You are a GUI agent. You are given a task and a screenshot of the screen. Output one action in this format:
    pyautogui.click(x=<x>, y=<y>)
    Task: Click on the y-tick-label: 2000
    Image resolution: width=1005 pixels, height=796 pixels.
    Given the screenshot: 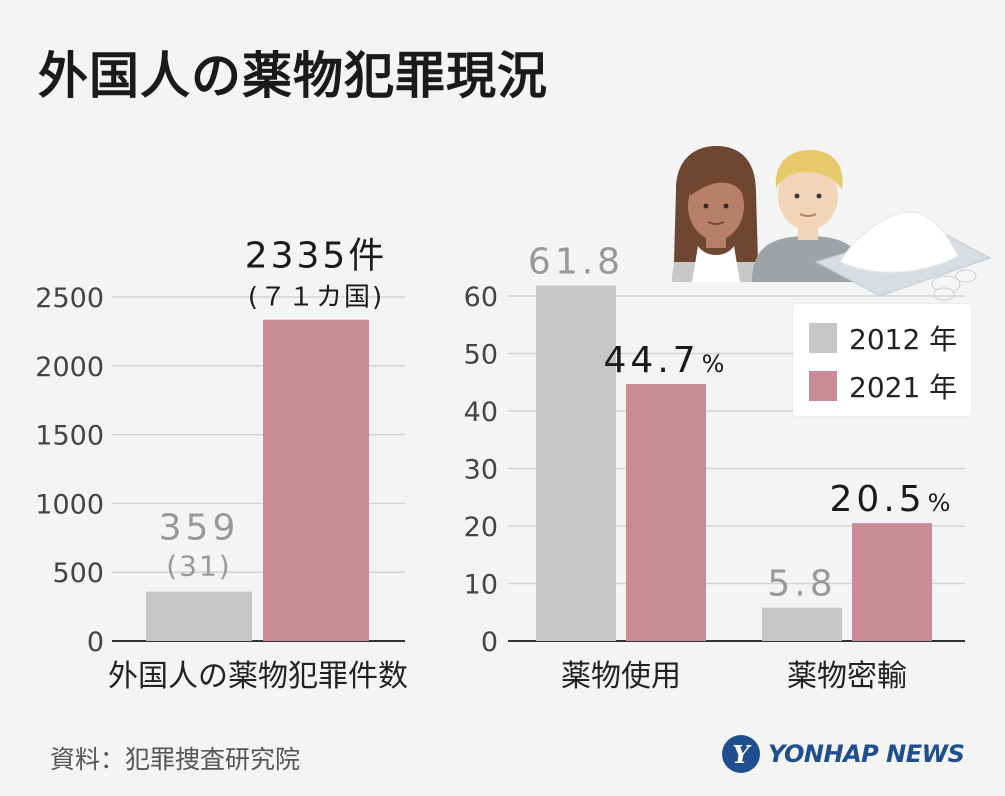 What is the action you would take?
    pyautogui.click(x=69, y=367)
    